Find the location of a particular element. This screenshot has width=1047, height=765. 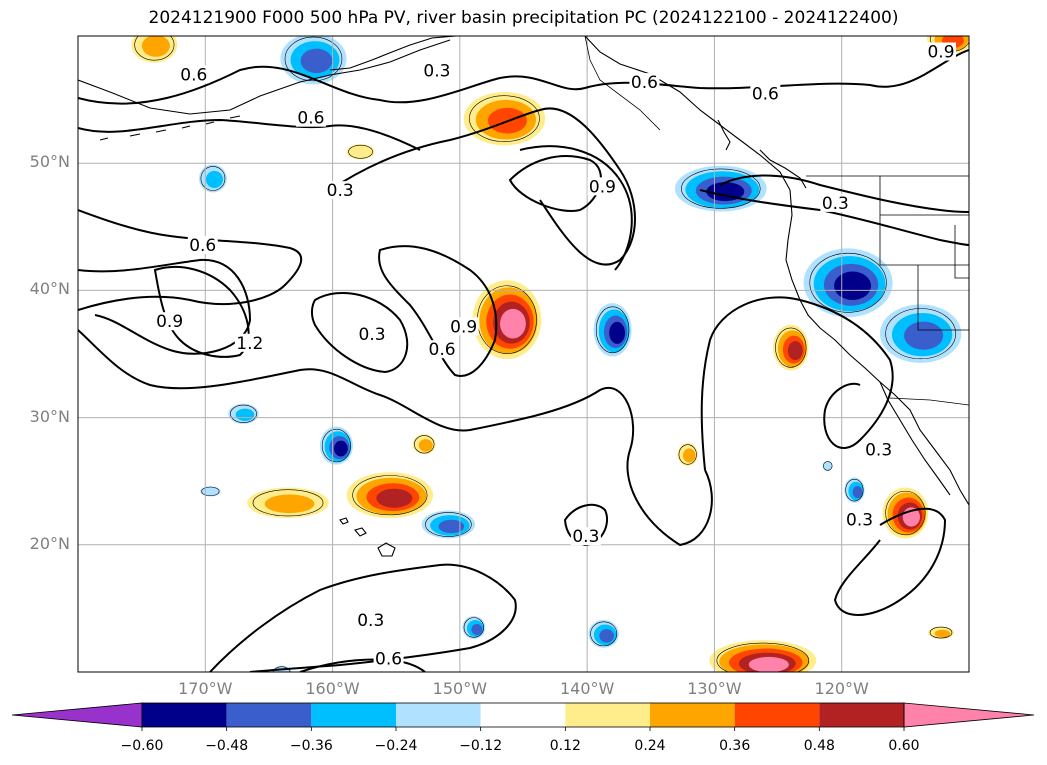

north-american-coast is located at coordinates (877, 347).